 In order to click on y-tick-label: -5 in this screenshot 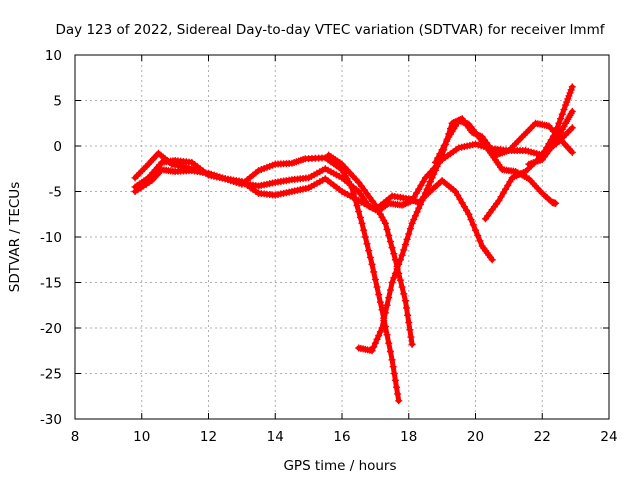, I will do `click(55, 193)`.